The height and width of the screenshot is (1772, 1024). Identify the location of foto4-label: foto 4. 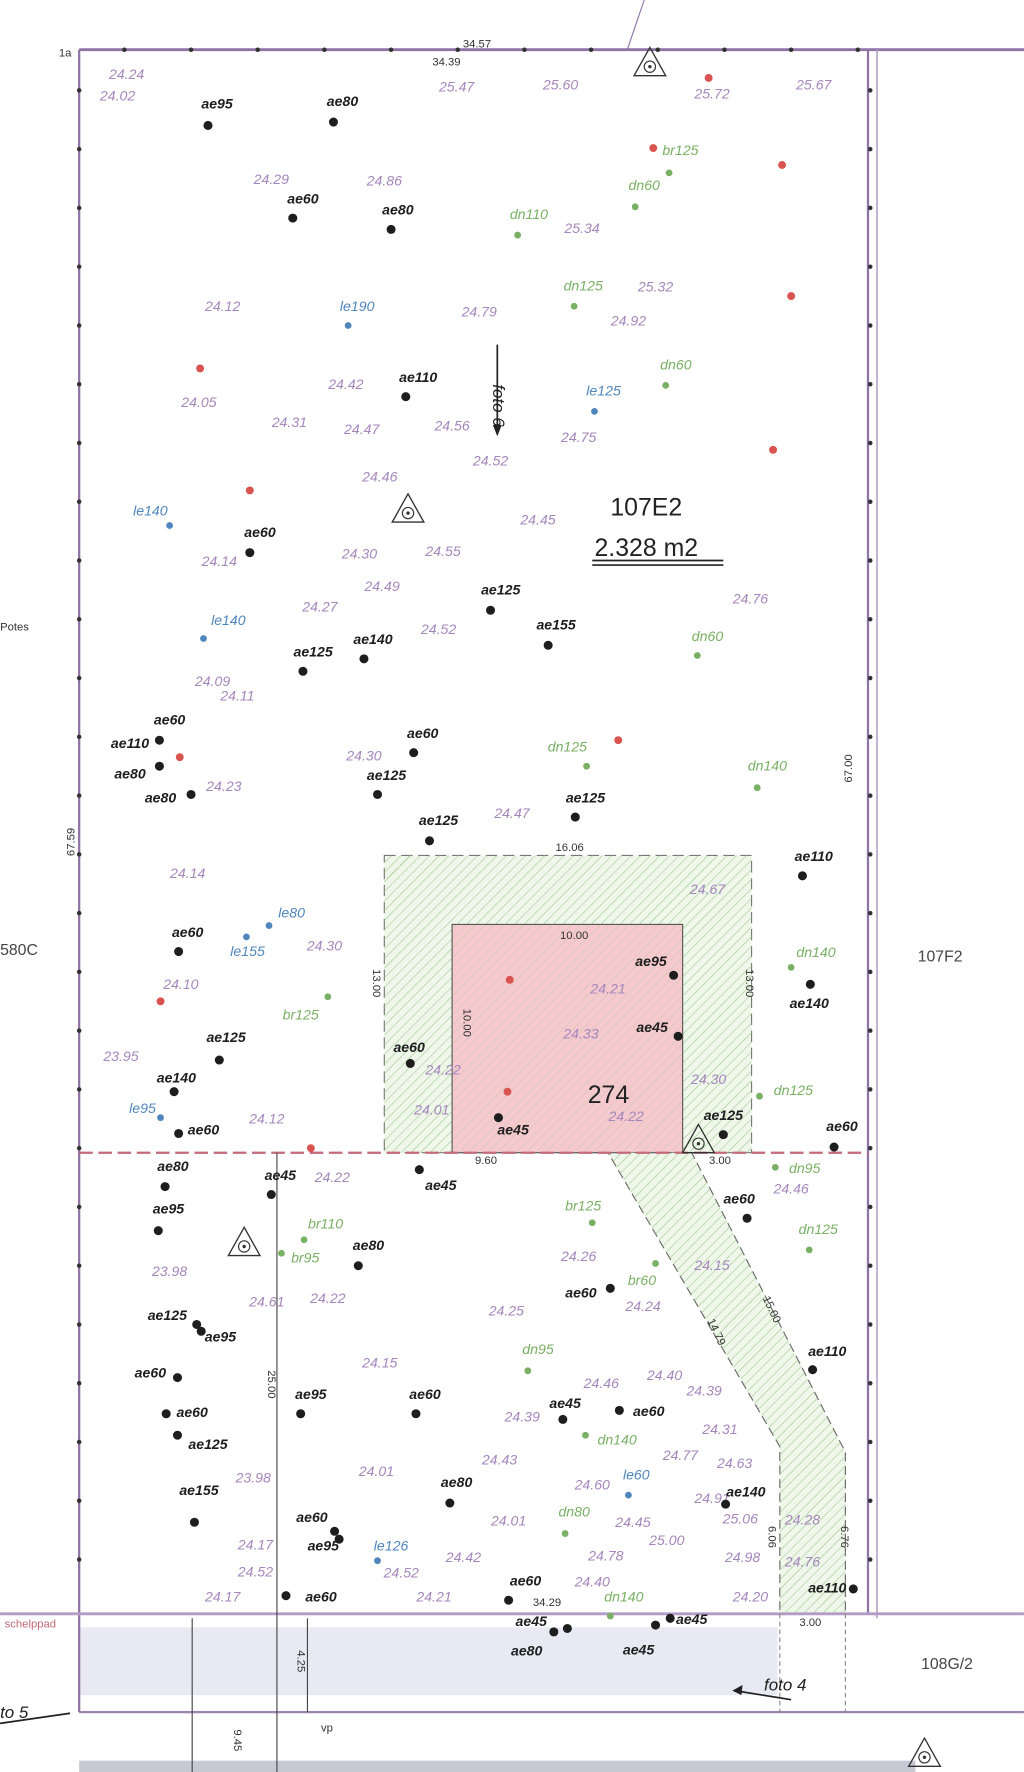
(785, 1685).